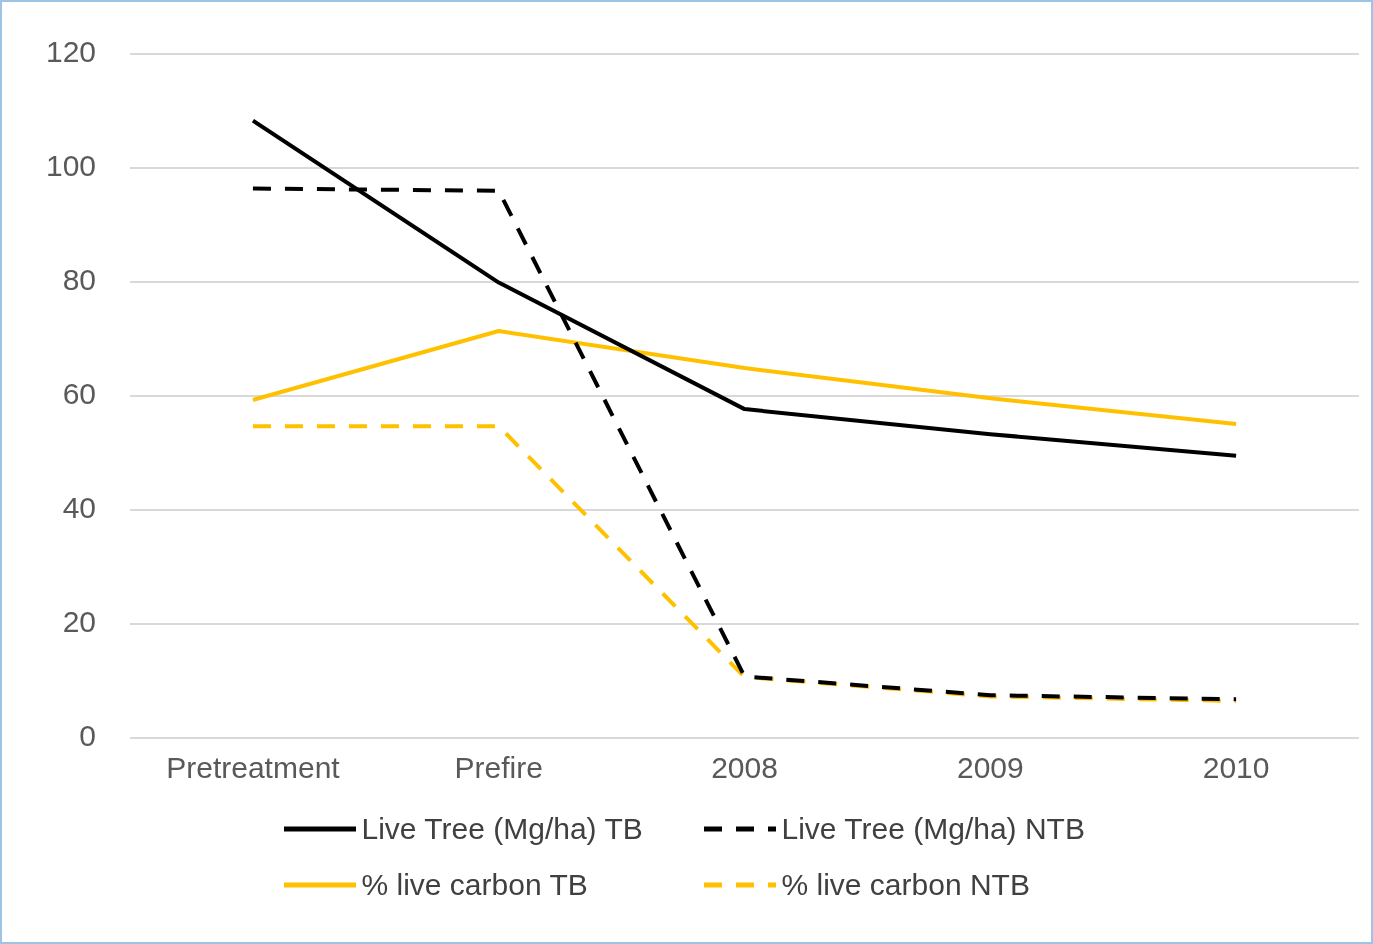 The height and width of the screenshot is (944, 1373). Describe the element at coordinates (79, 280) in the screenshot. I see `y-tick-label: 80` at that location.